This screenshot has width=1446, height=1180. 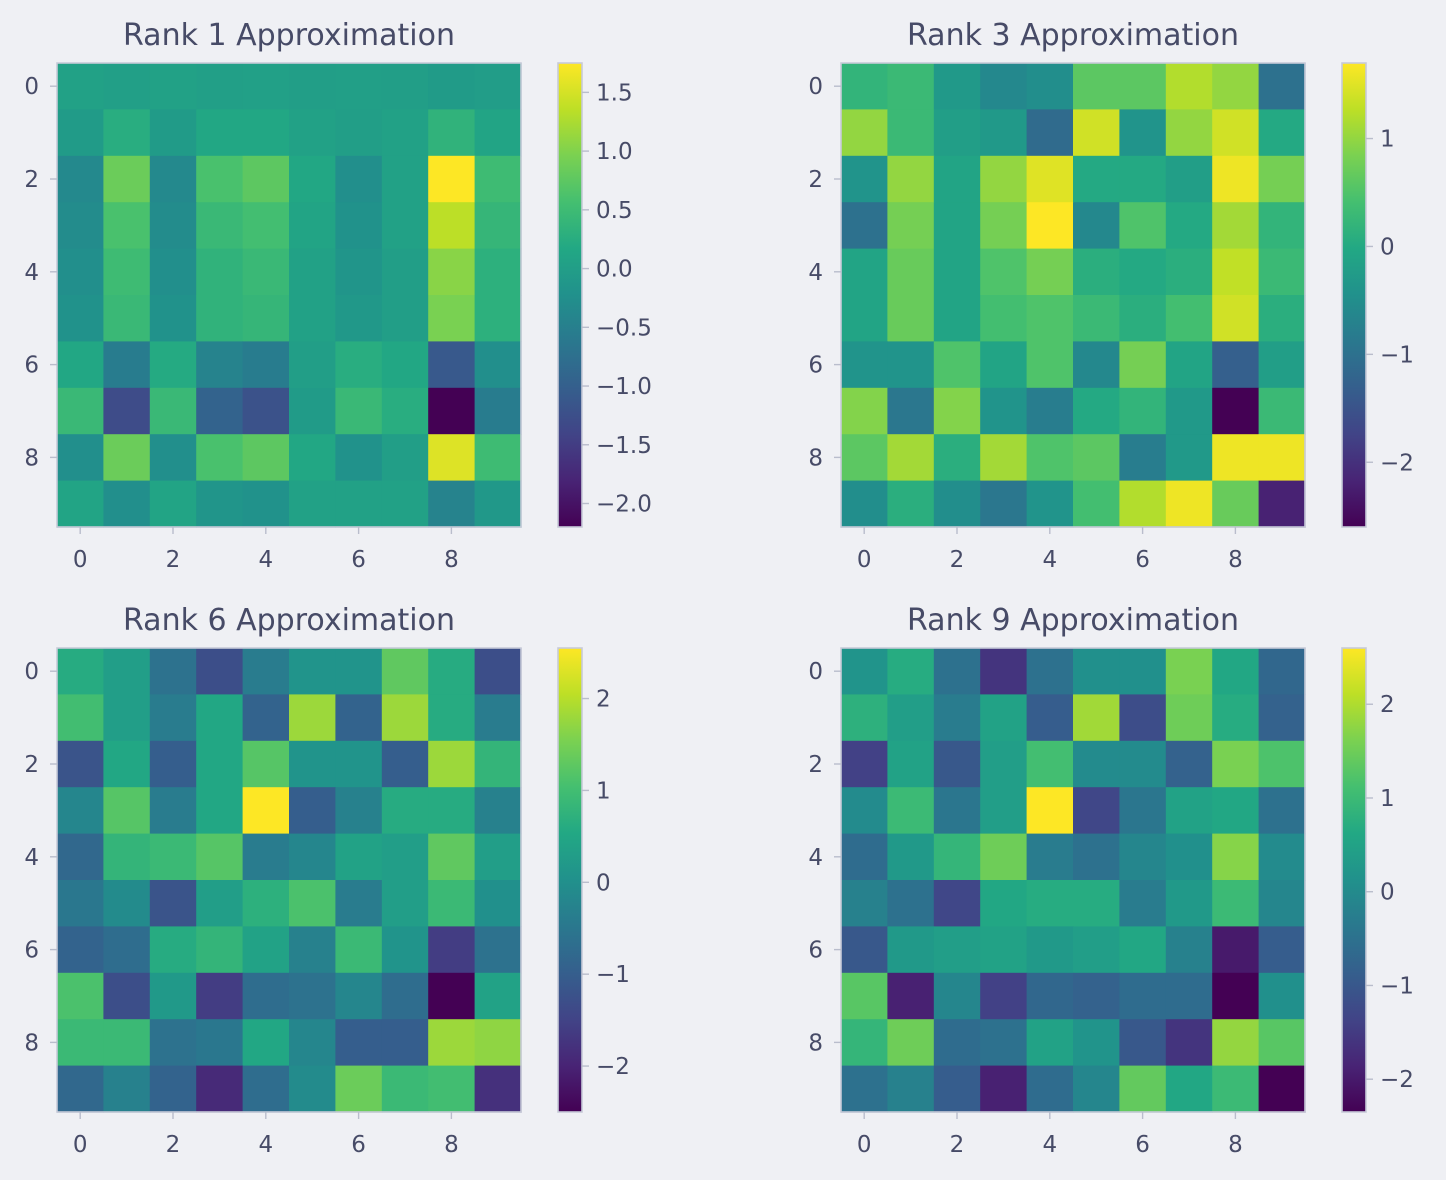 I want to click on x-tick-label: 0, so click(x=80, y=1145).